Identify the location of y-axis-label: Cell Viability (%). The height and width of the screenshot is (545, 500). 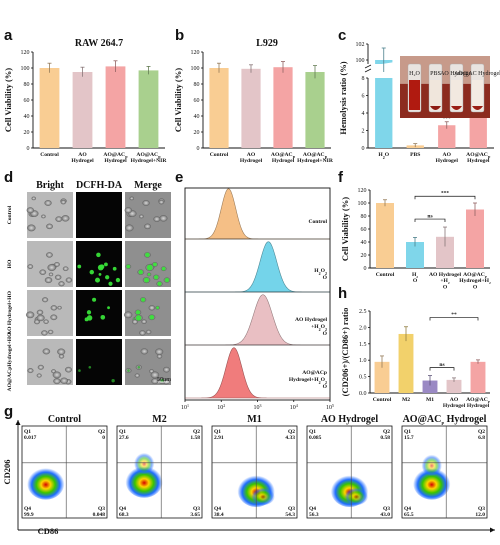
(8, 100).